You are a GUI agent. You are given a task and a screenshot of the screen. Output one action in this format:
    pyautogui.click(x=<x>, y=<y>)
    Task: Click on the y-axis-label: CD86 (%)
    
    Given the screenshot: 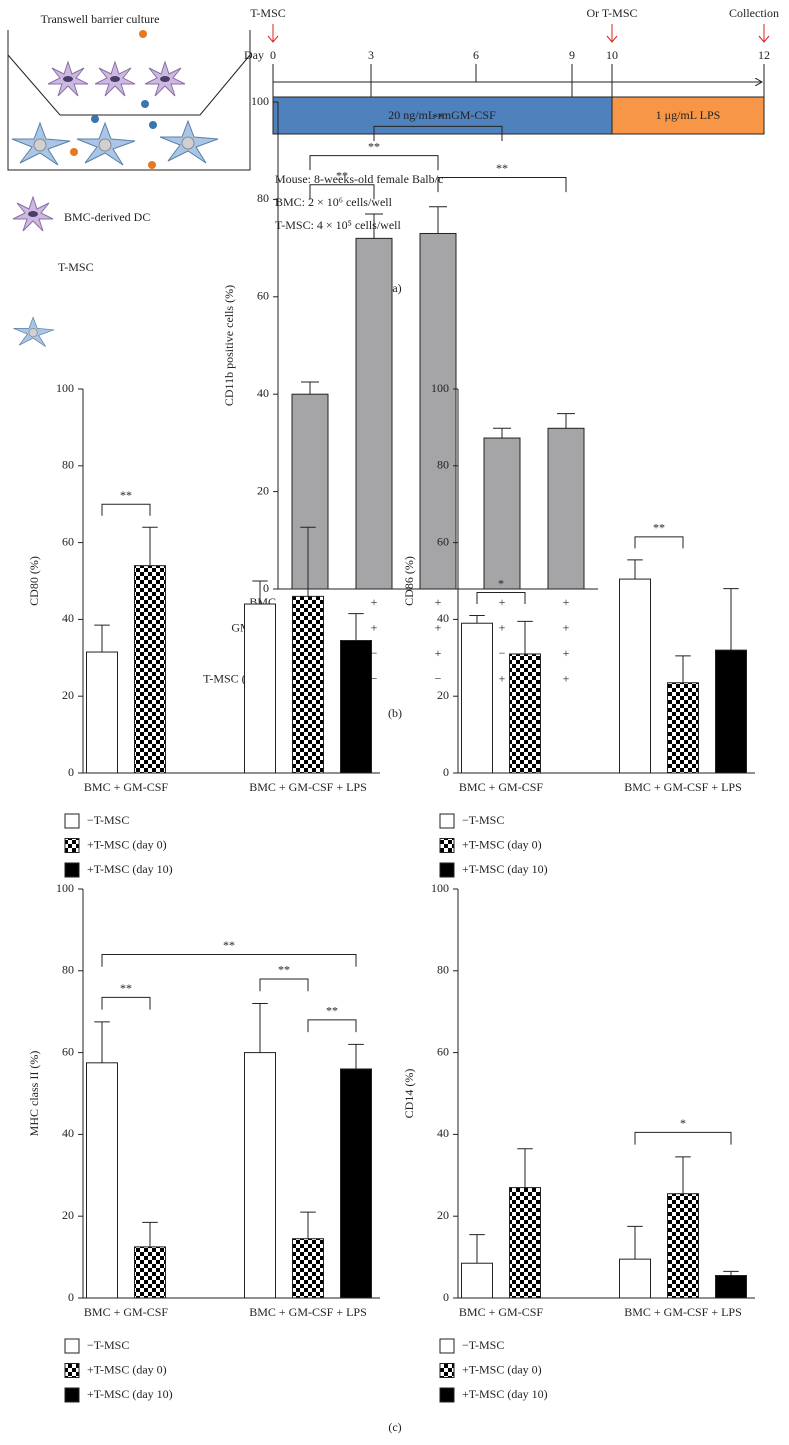 What is the action you would take?
    pyautogui.click(x=409, y=581)
    